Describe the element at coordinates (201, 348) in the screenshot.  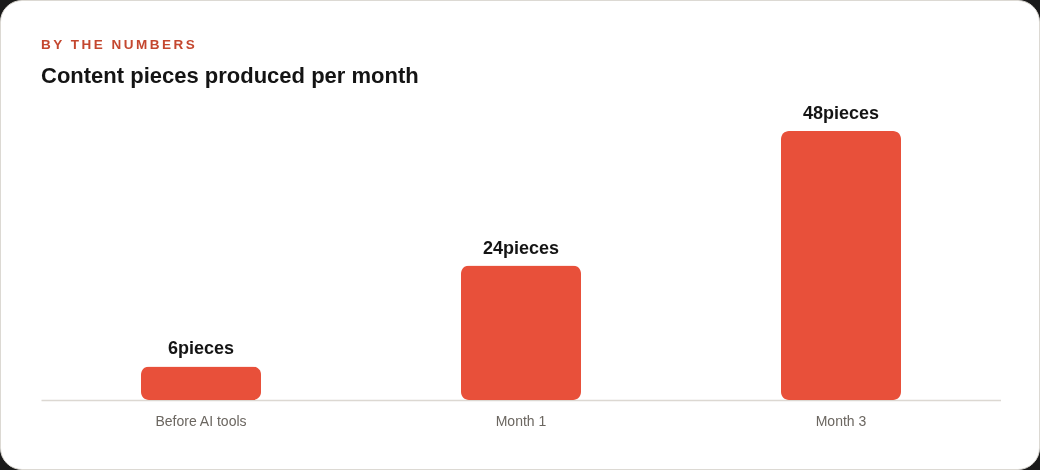
I see `data-label: 6pieces` at that location.